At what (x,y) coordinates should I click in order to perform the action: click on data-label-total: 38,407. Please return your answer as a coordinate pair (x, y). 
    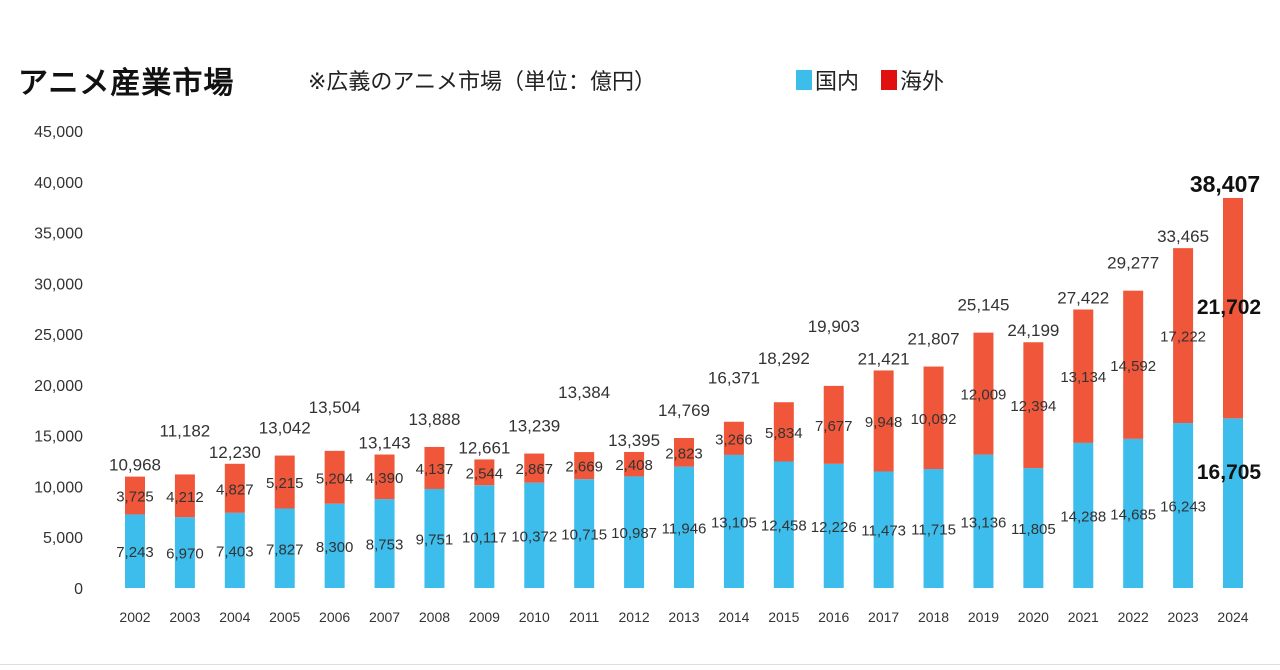
    Looking at the image, I should click on (1225, 184).